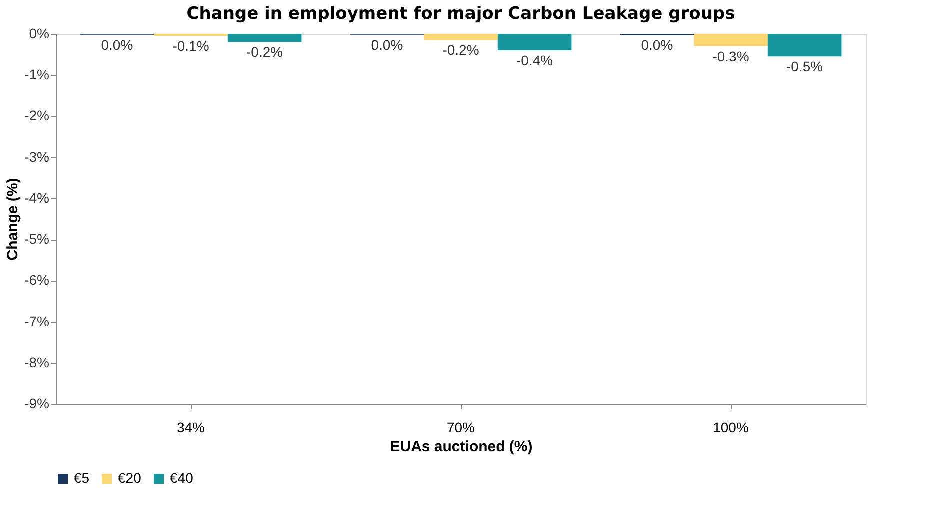  I want to click on y-tick-label: -6%, so click(37, 280).